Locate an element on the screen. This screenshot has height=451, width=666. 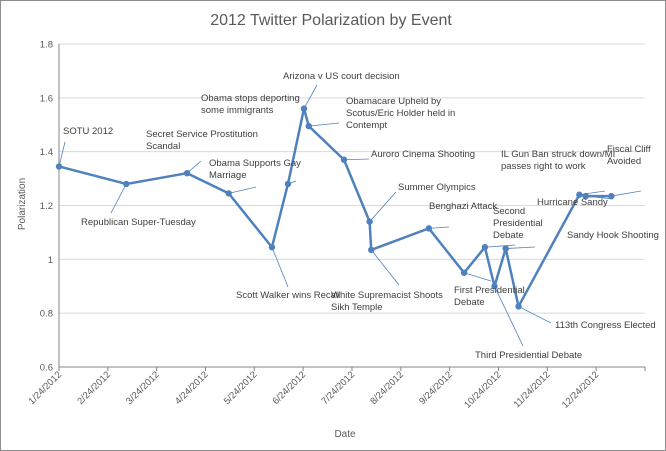
annotation-label: 113th Congress Elected is located at coordinates (605, 325).